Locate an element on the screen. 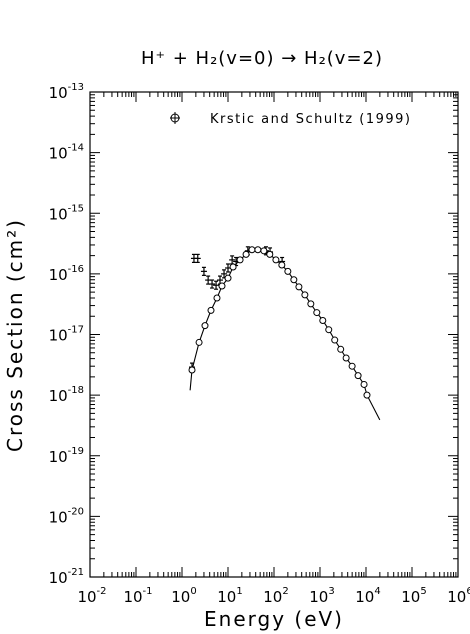 This screenshot has width=470, height=634. tick-label: 10⁶ is located at coordinates (458, 596).